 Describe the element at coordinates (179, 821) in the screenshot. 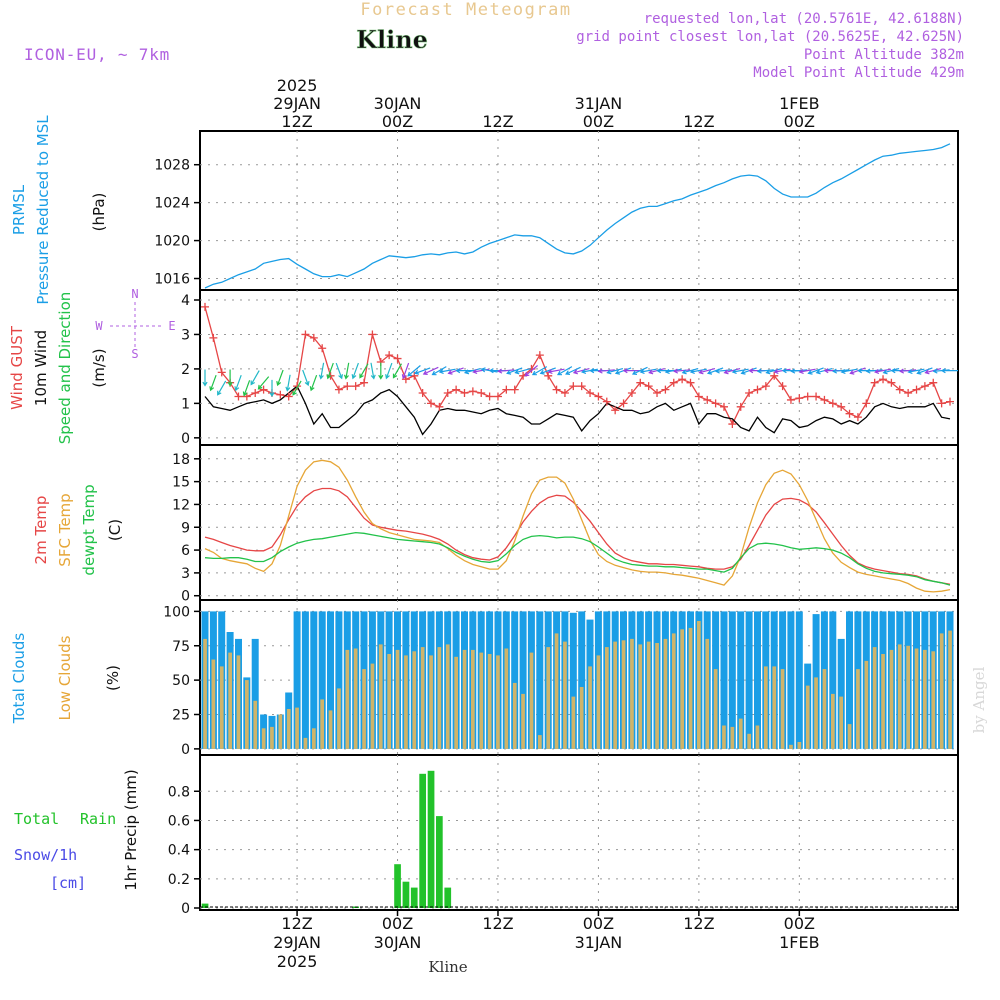

I see `precip-ytick-label: 0.6` at that location.